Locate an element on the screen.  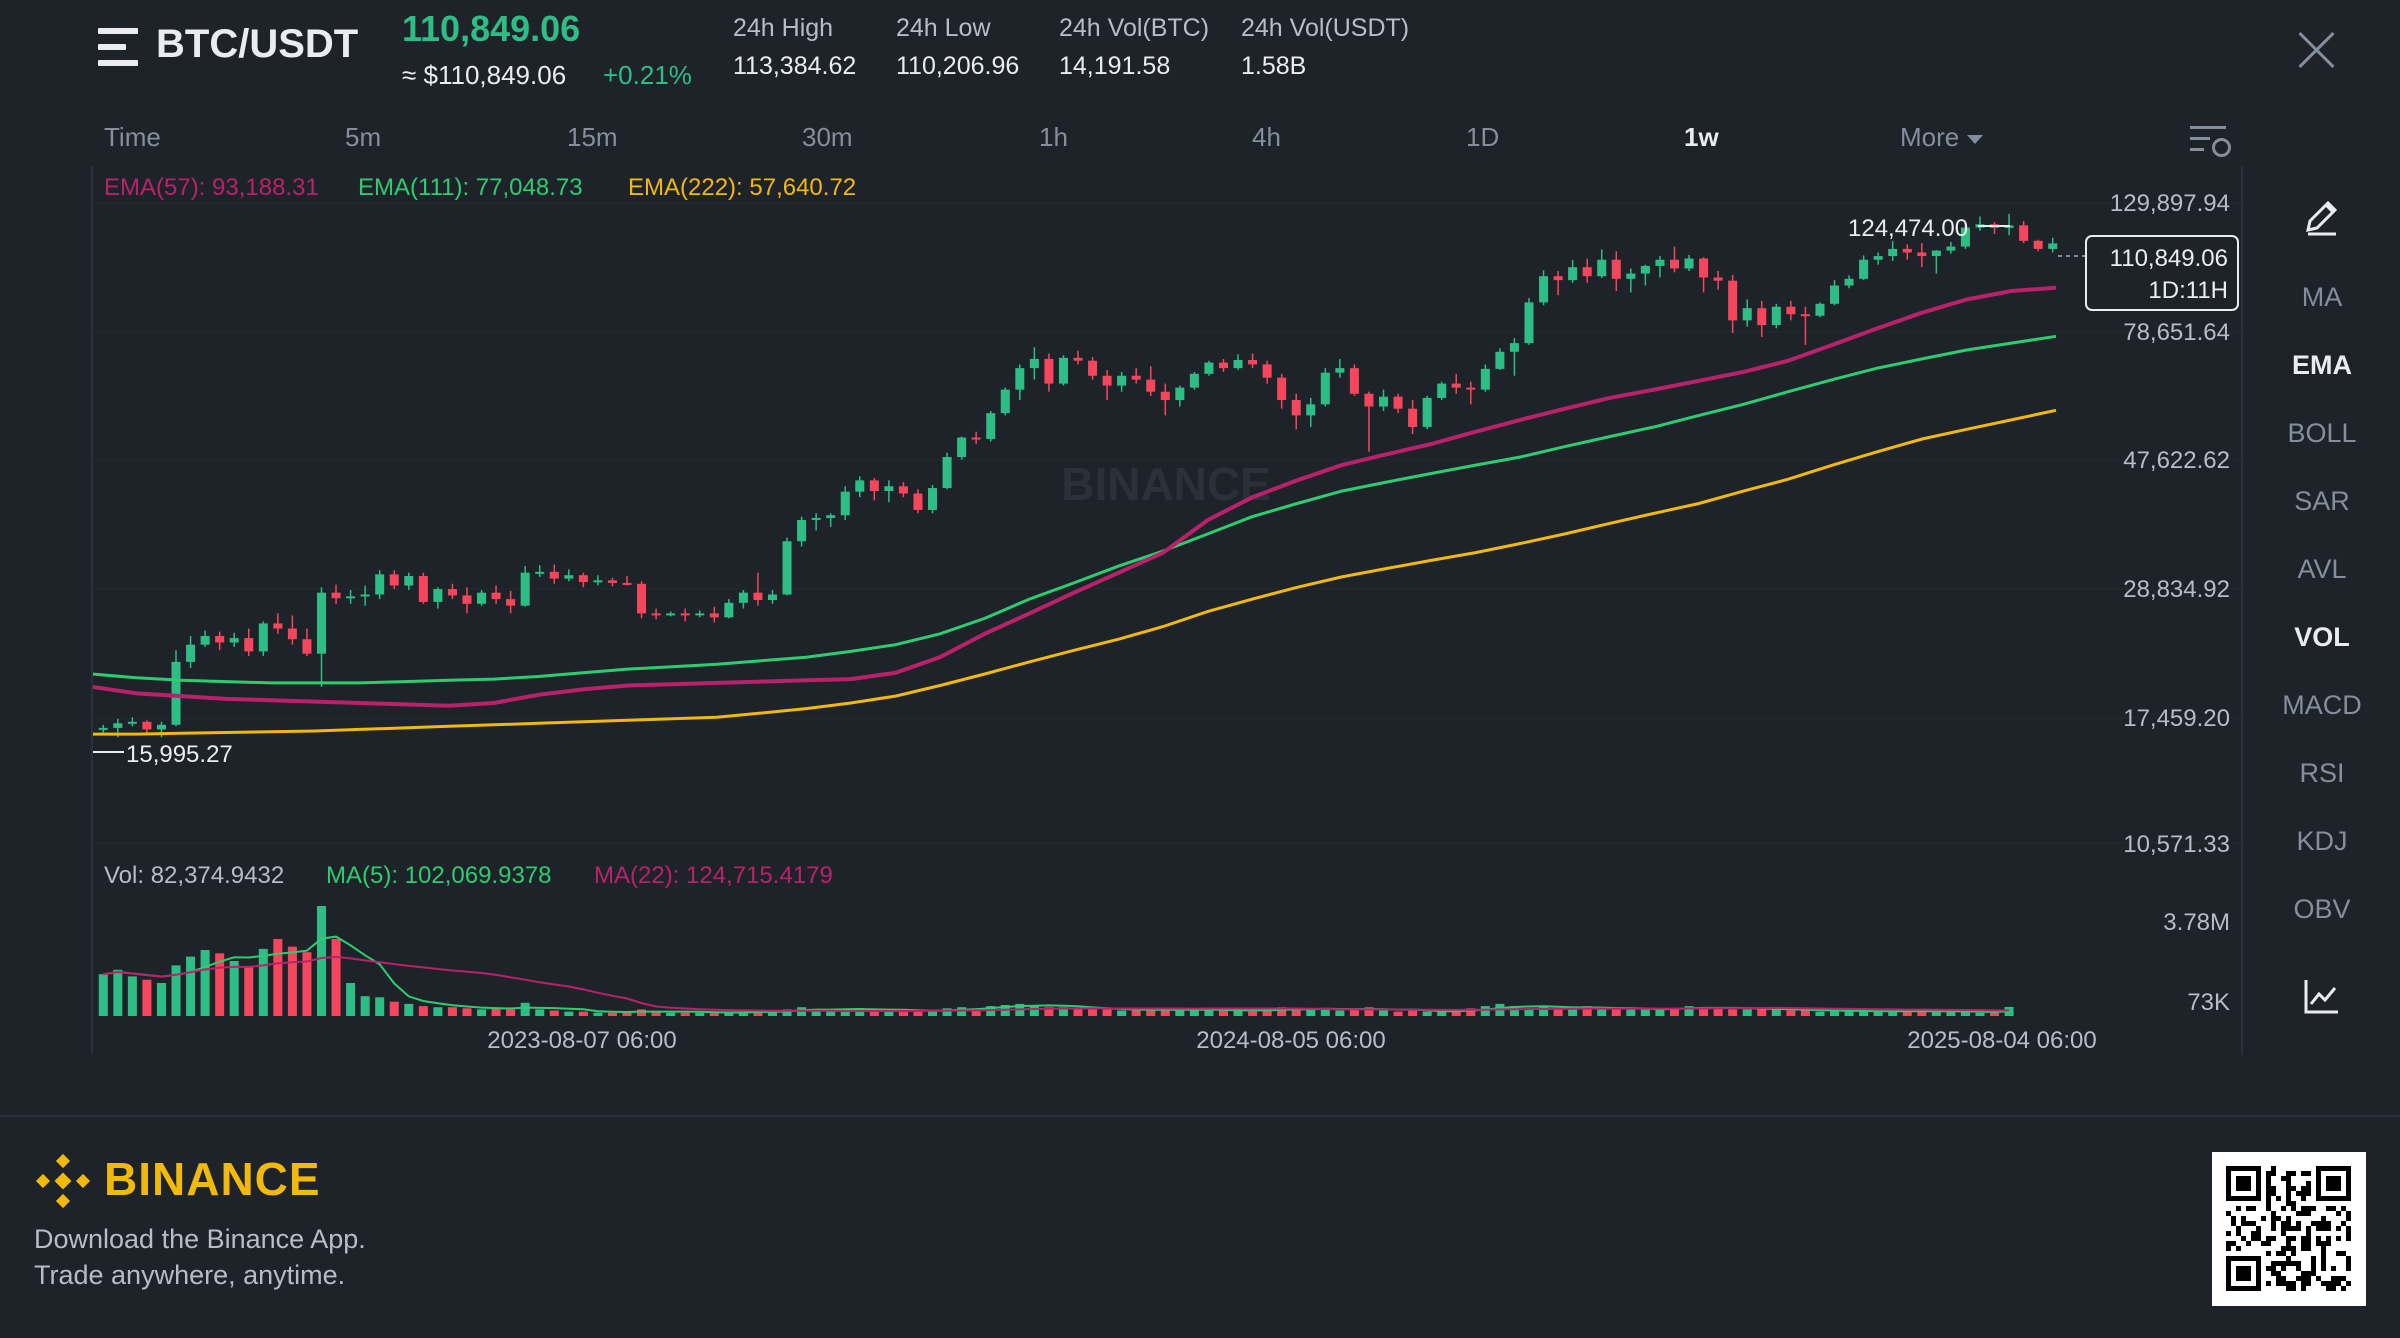
tab-30m: 30m is located at coordinates (827, 137).